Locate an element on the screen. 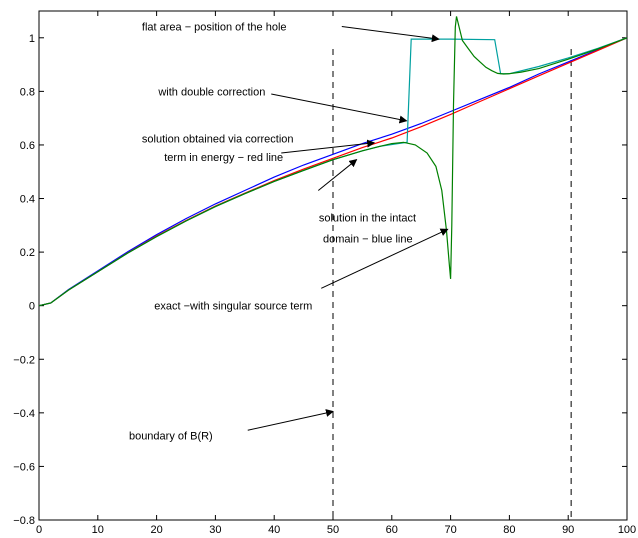 Image resolution: width=638 pixels, height=538 pixels. x-tick-label: 80 is located at coordinates (509, 530).